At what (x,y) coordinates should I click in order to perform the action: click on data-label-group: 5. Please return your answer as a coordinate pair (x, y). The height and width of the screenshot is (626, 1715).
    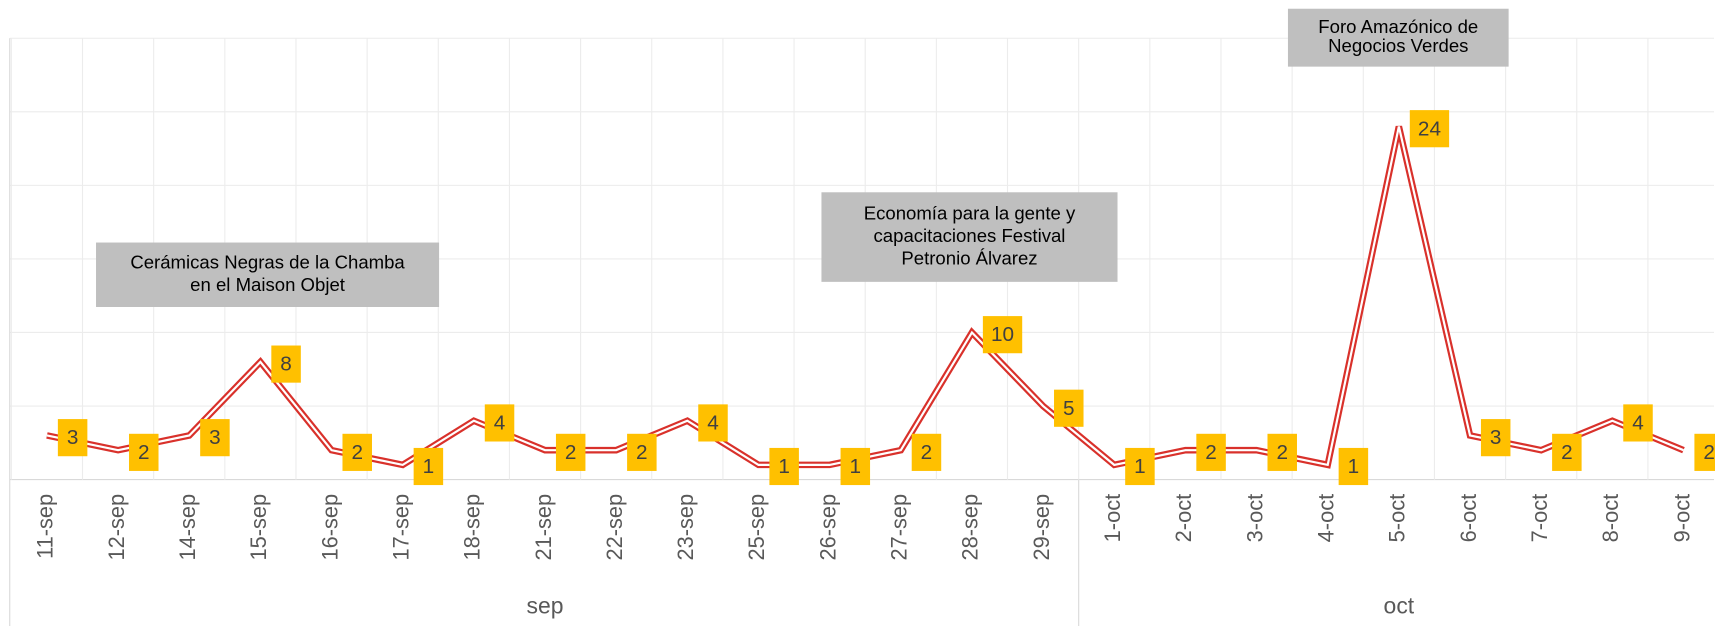
    Looking at the image, I should click on (1069, 408).